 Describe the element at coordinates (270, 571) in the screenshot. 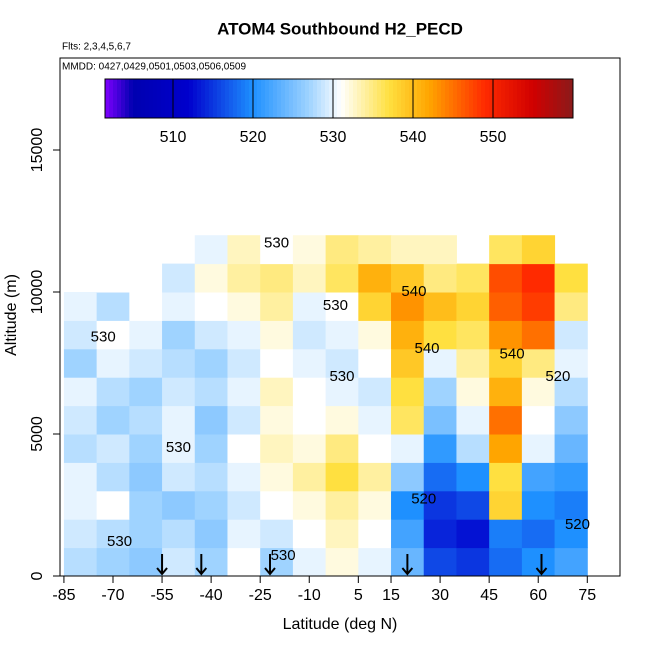

I see `marker-head` at that location.